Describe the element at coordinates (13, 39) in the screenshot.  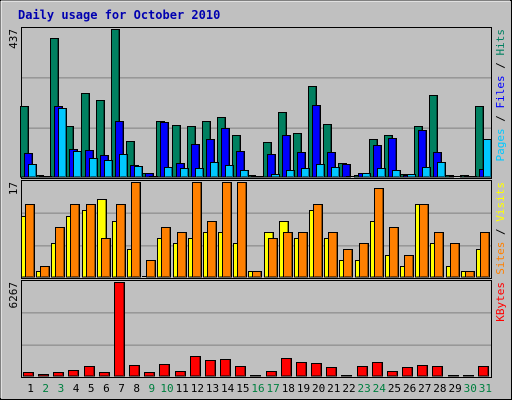
I see `axis-max-label: 437` at that location.